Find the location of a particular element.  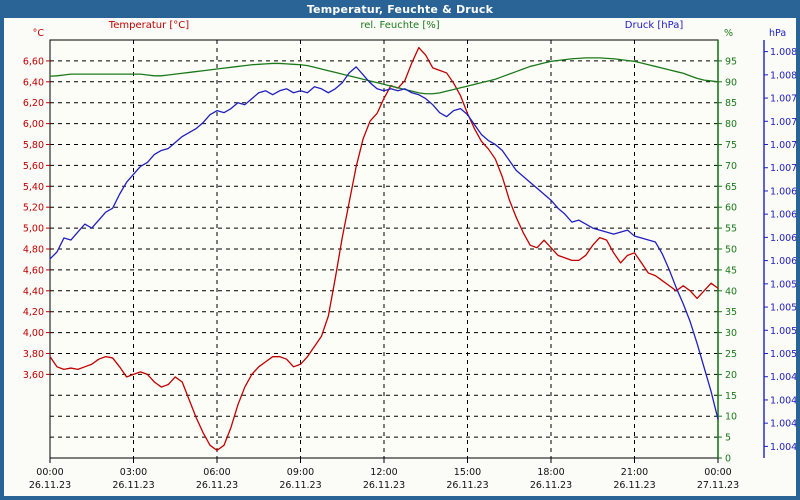

axis-tick-humidity: 70 is located at coordinates (731, 166).